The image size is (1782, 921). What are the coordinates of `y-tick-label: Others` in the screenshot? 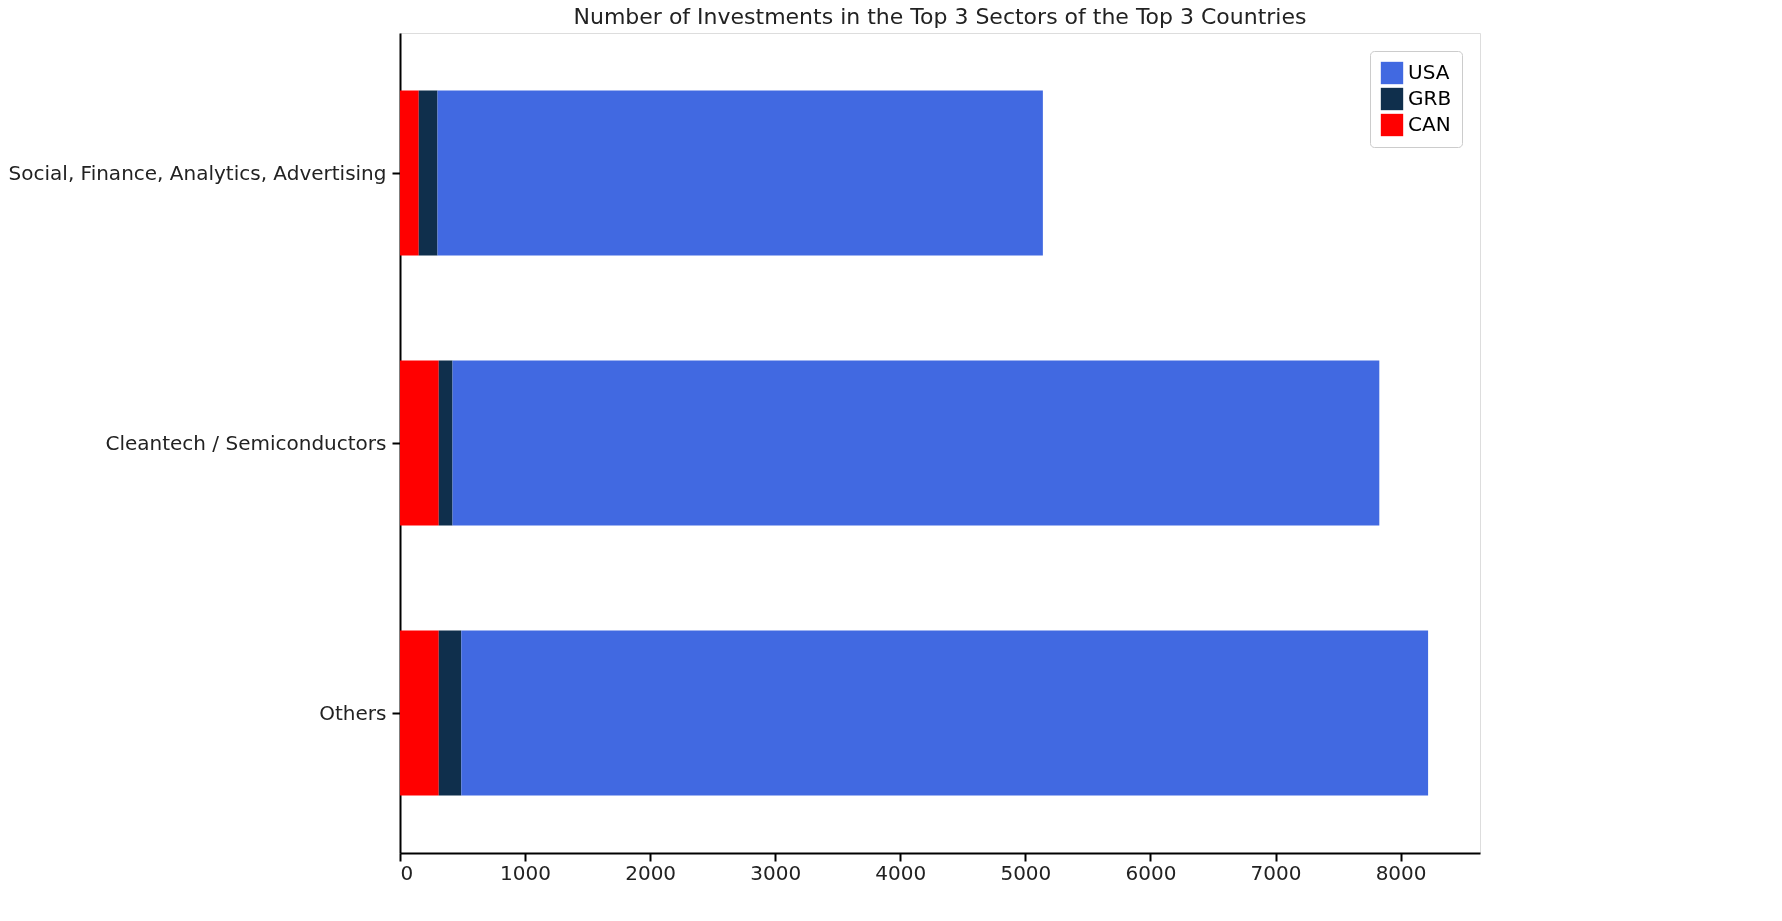 It's located at (353, 712).